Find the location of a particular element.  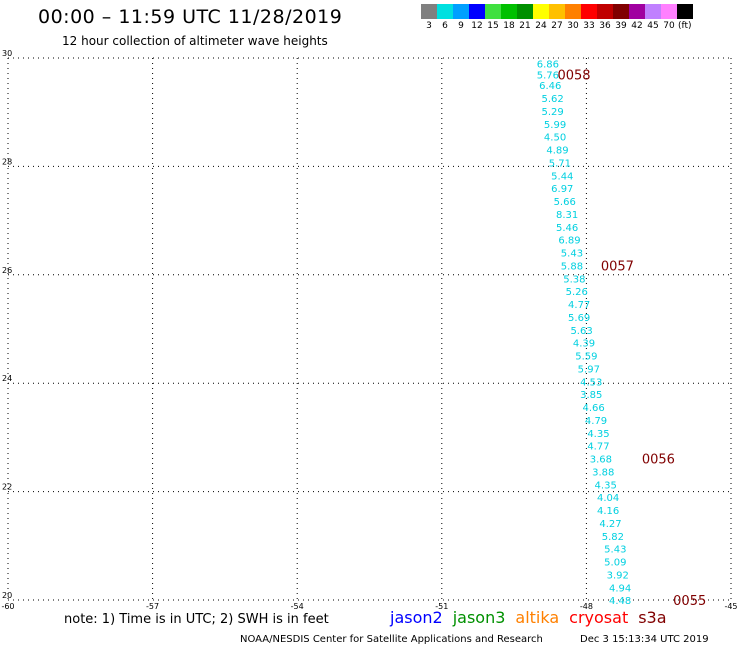

legend-bin-label: 30 is located at coordinates (573, 26).